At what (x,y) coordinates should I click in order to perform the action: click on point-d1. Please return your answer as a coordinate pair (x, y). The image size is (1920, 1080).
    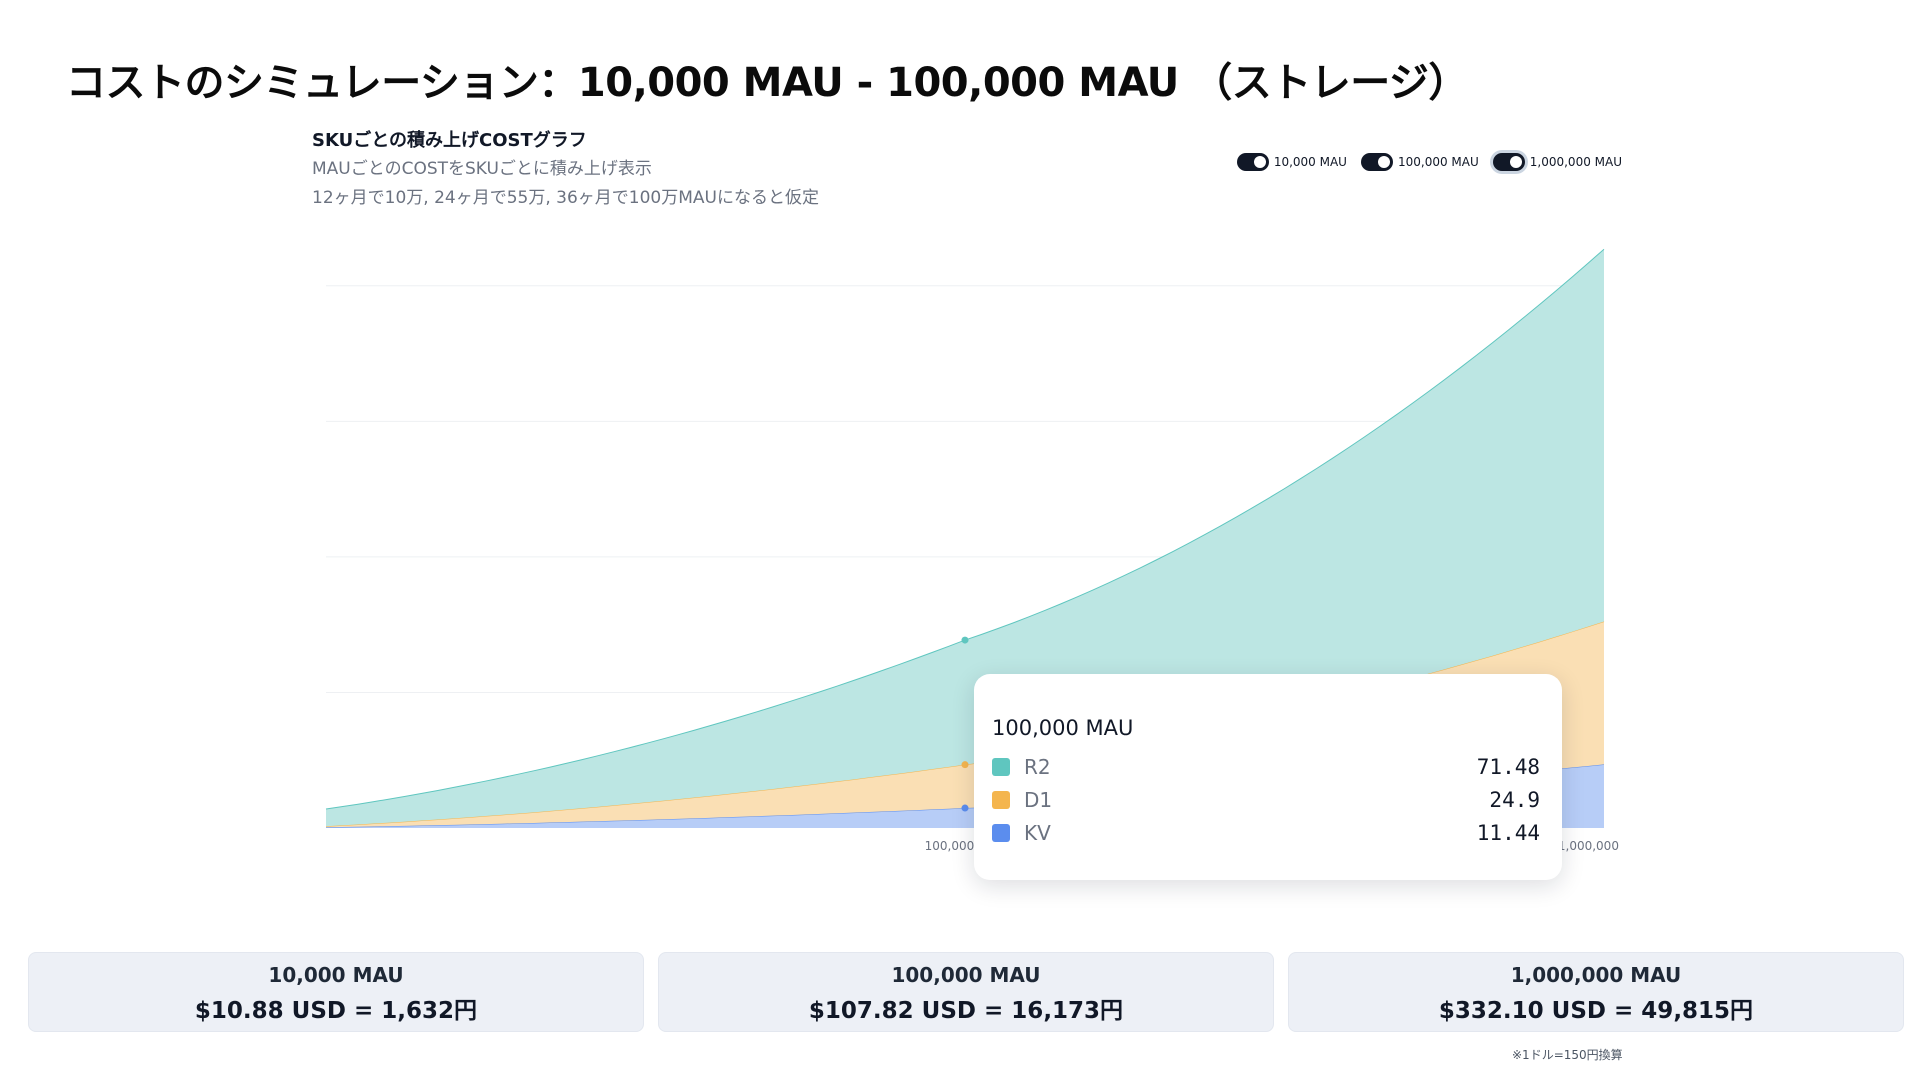
    Looking at the image, I should click on (965, 765).